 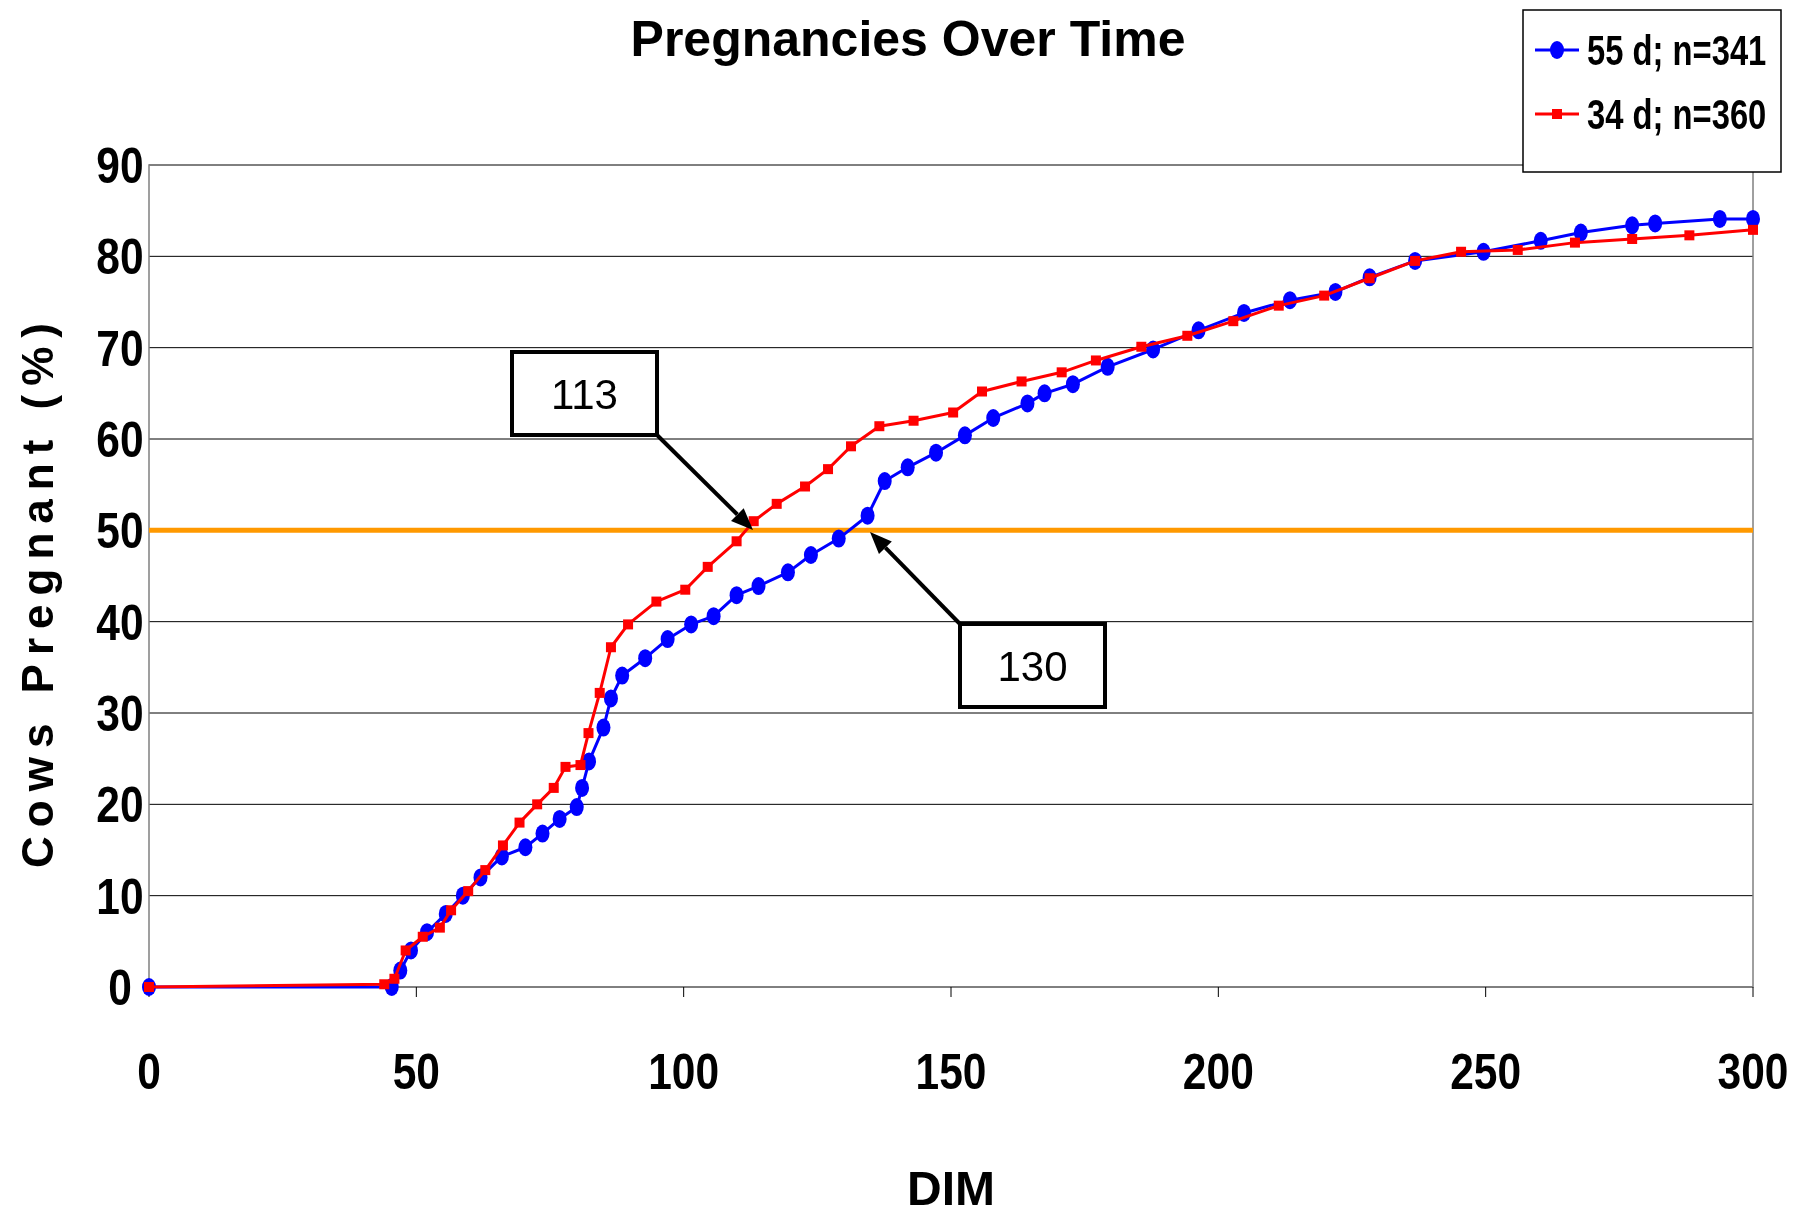 What do you see at coordinates (120, 896) in the screenshot?
I see `y-tick-label: 10` at bounding box center [120, 896].